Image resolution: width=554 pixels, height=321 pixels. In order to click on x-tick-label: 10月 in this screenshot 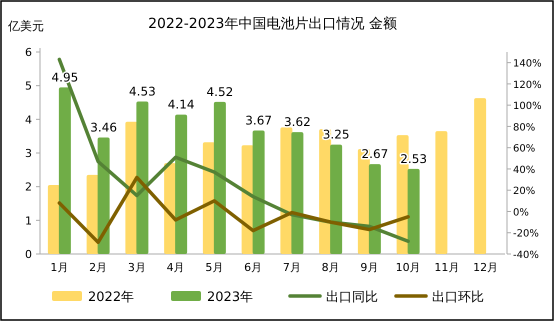, I will do `click(408, 267)`.